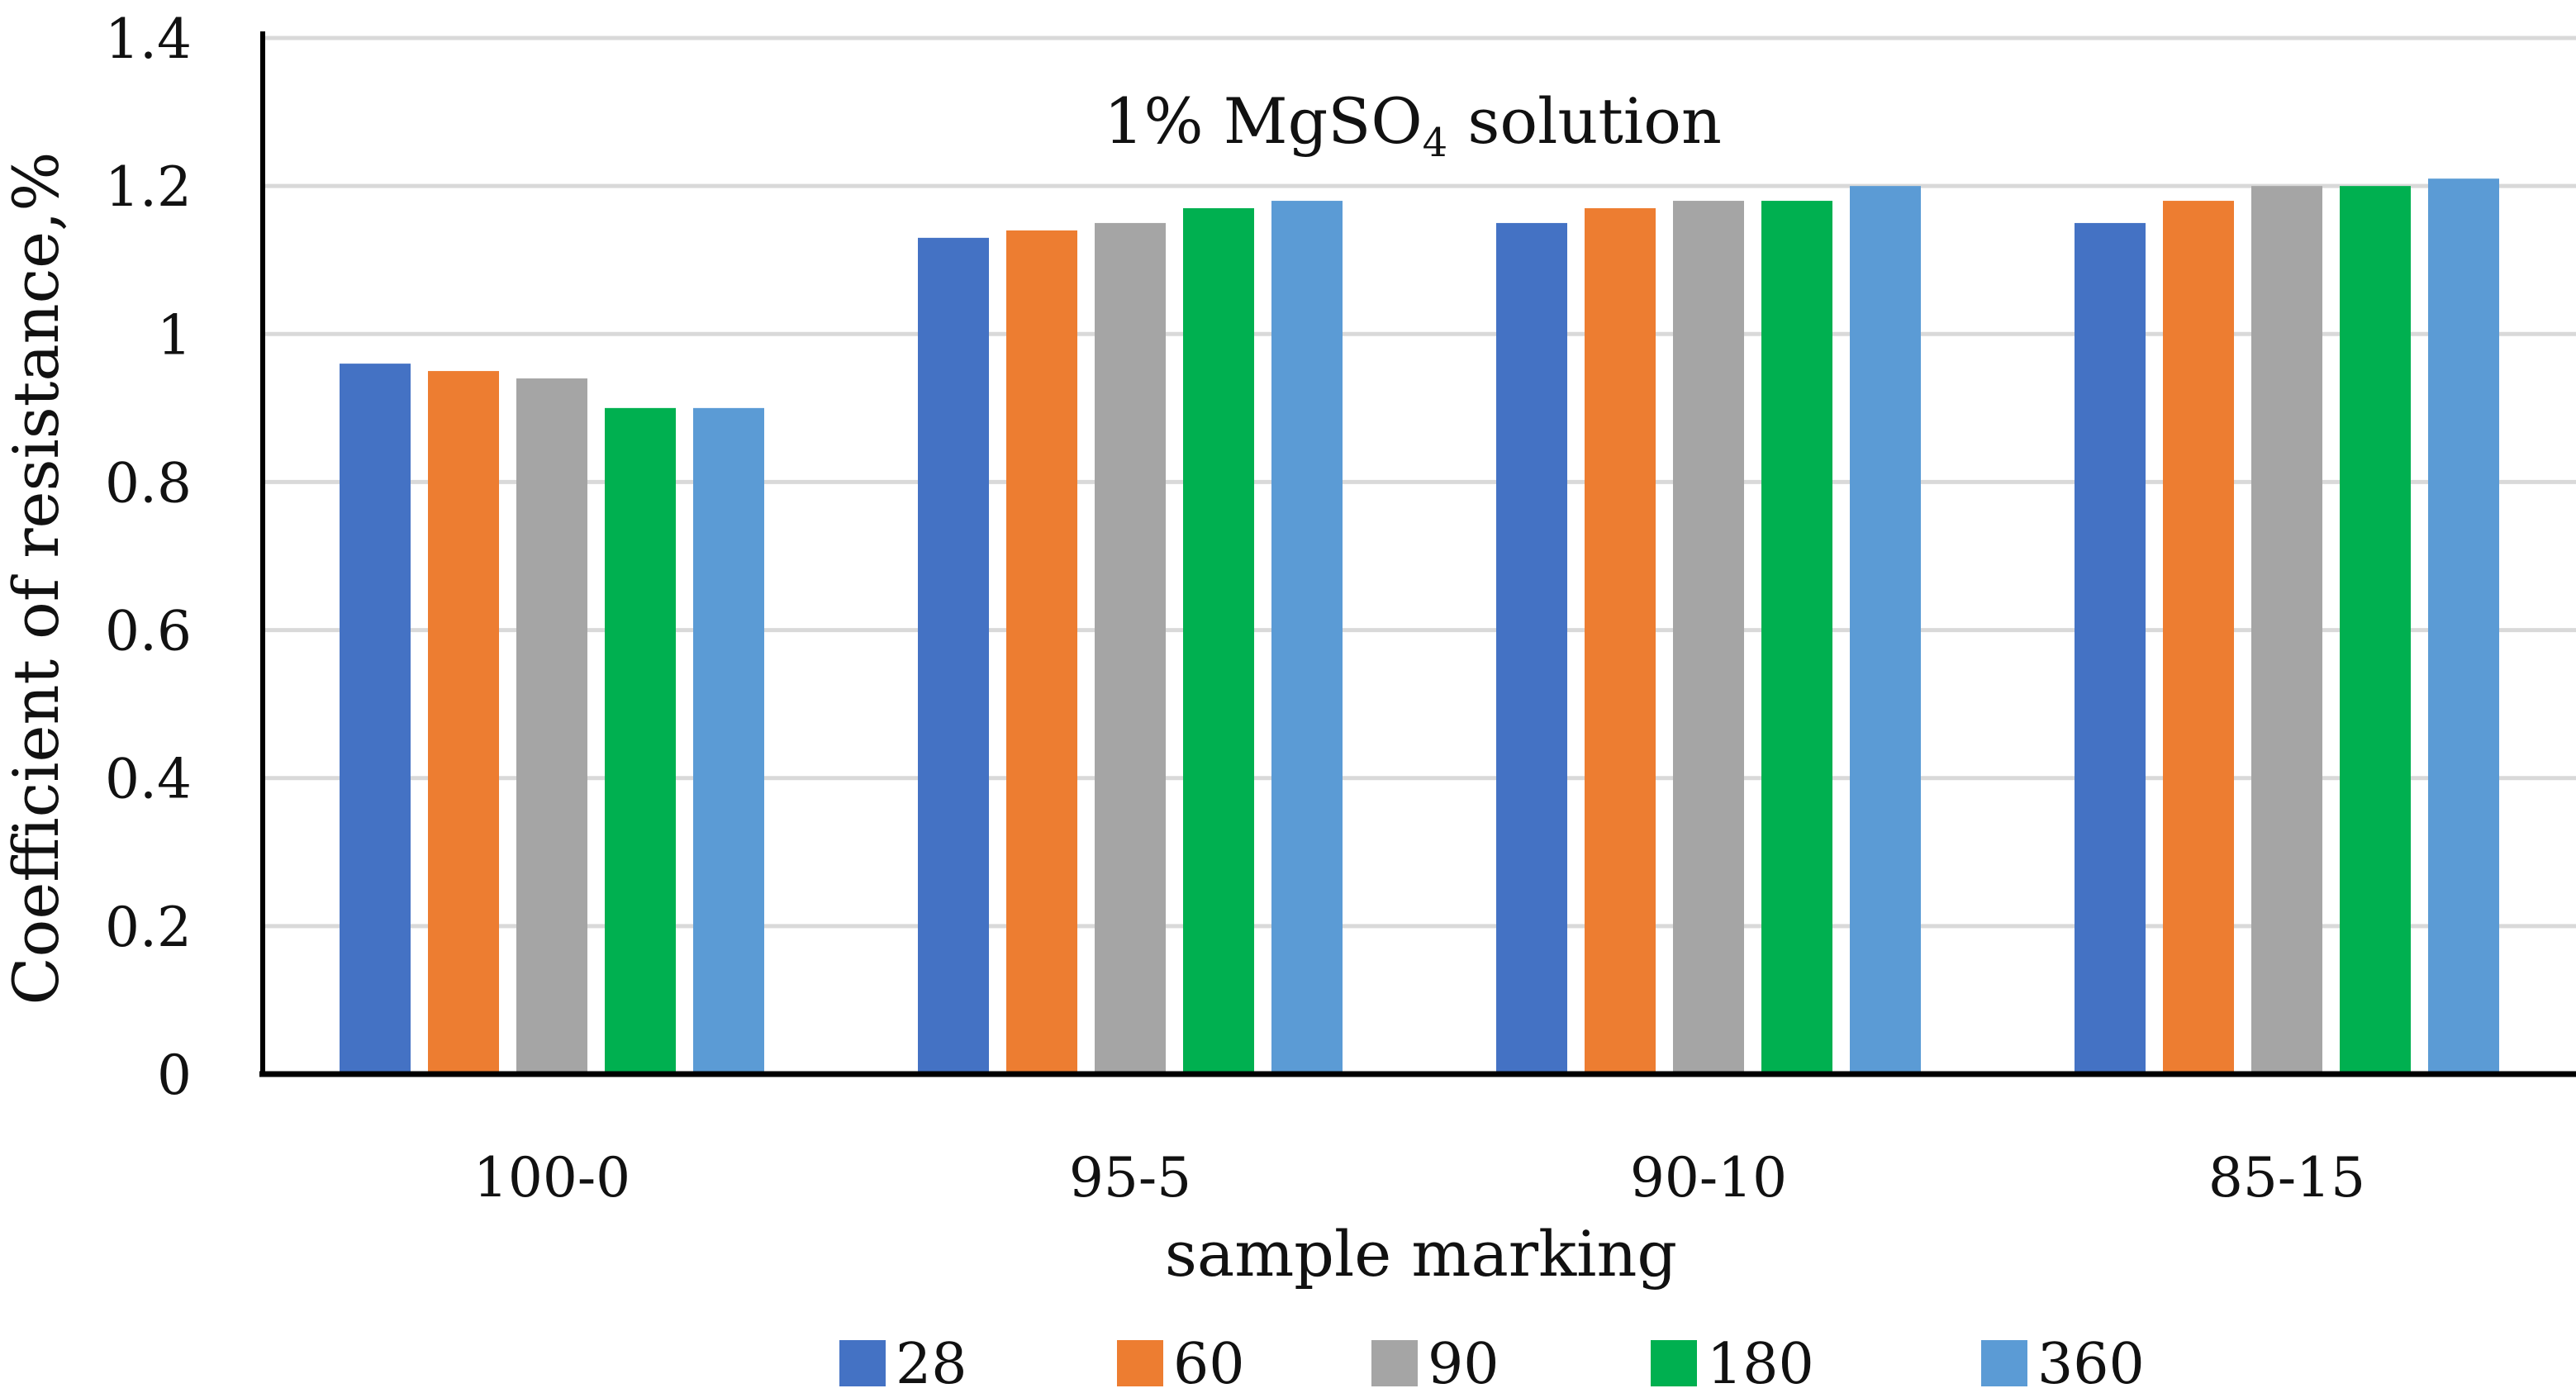 The height and width of the screenshot is (1393, 2576). Describe the element at coordinates (148, 779) in the screenshot. I see `y-tick-label: 0.4` at that location.